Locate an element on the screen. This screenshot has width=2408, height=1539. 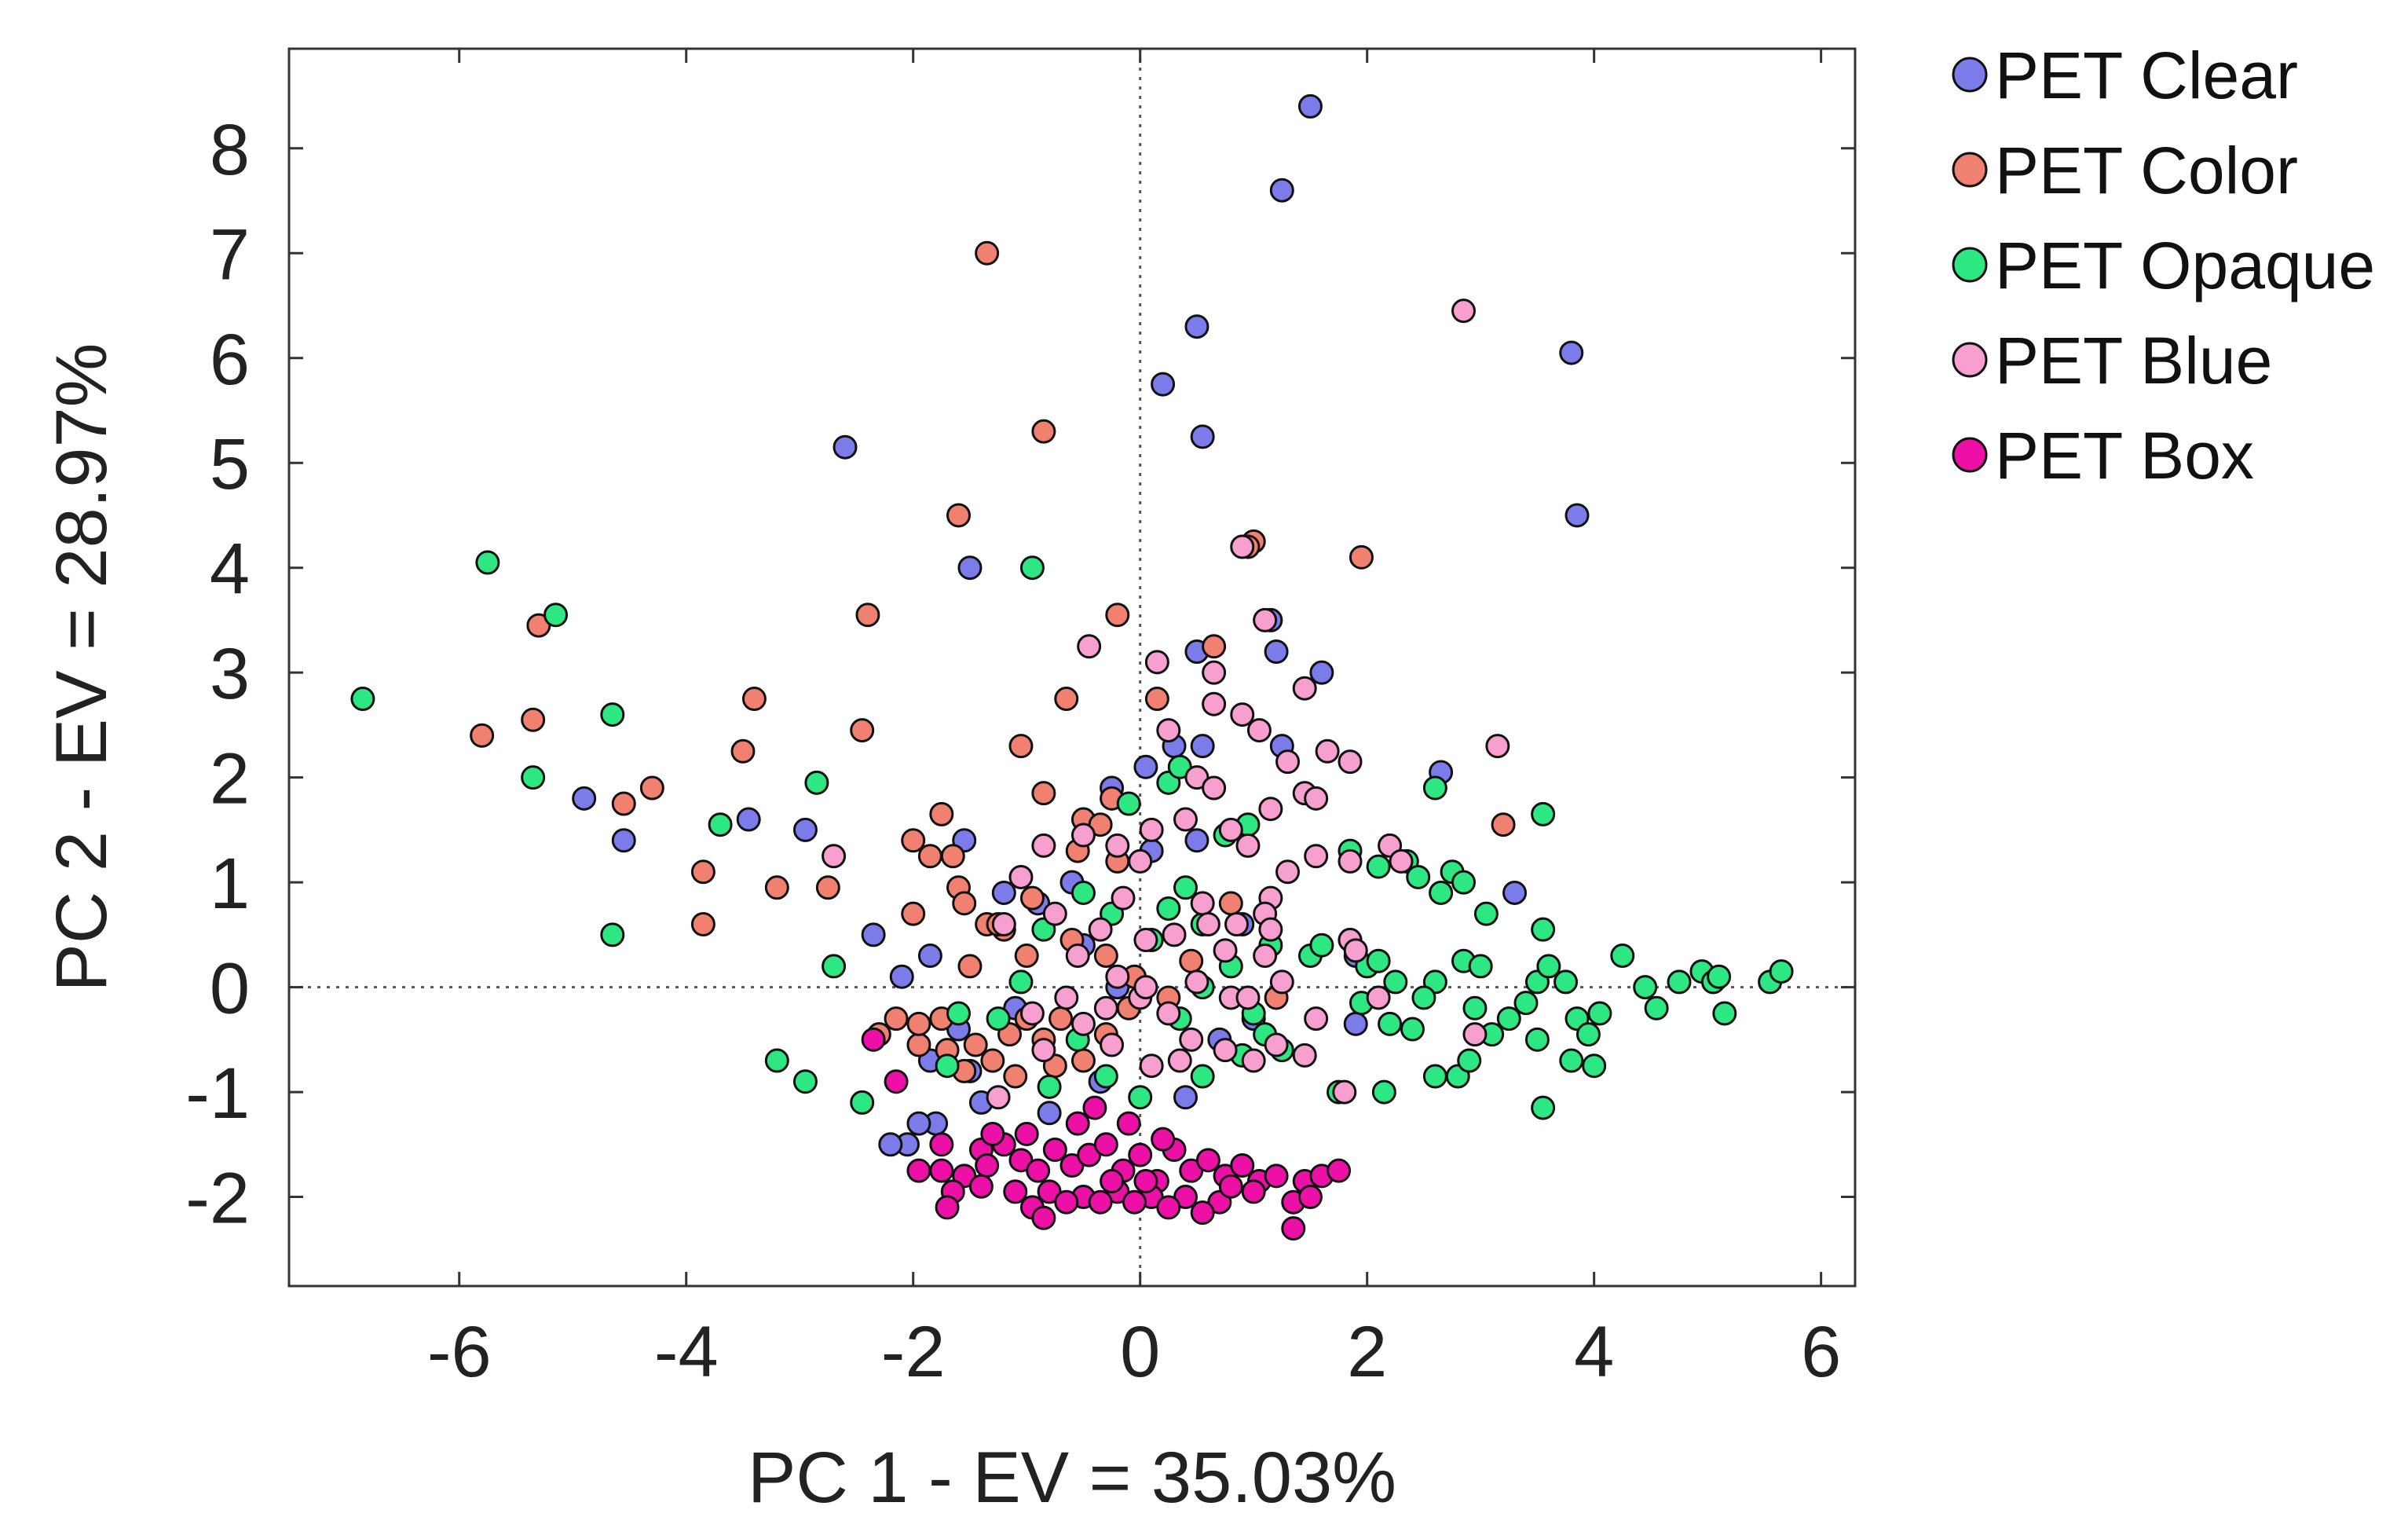
legend-marker is located at coordinates (1970, 360).